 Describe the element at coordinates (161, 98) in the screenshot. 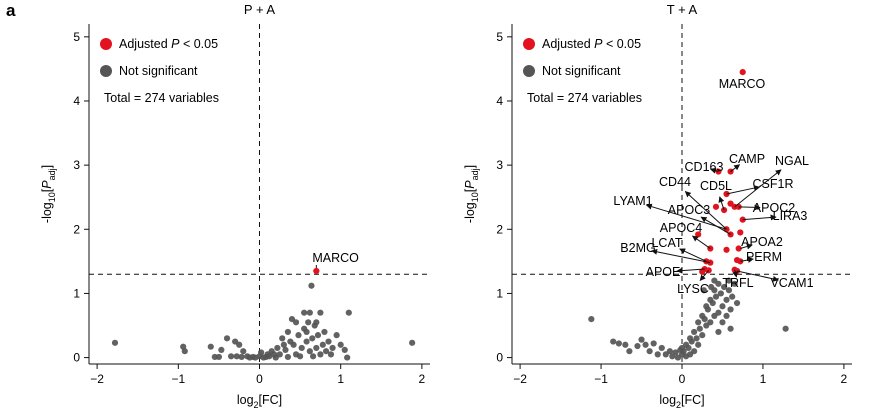

I see `legend-total: Total = 274 variables` at that location.